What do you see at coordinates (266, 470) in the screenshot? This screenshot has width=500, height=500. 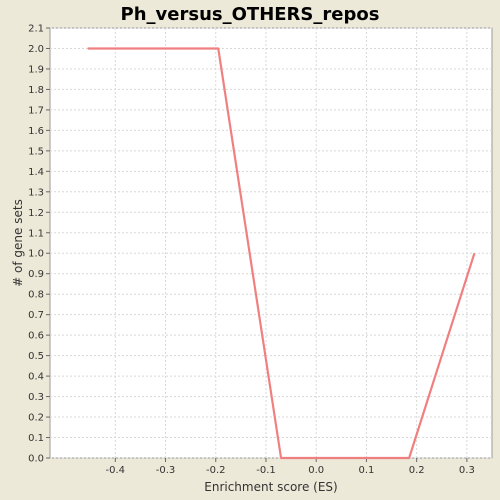 I see `x-tick-label: -0.1` at bounding box center [266, 470].